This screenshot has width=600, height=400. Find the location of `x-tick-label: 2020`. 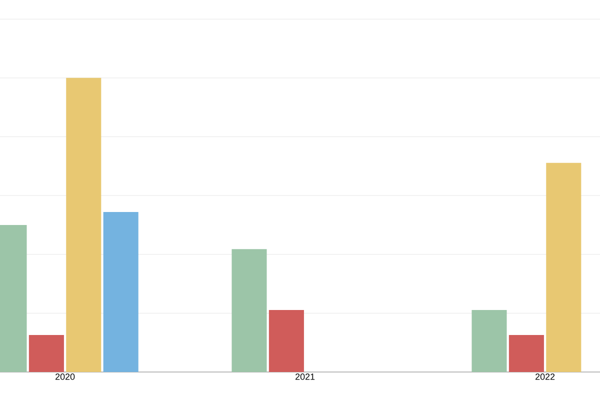

x-tick-label: 2020 is located at coordinates (65, 377).